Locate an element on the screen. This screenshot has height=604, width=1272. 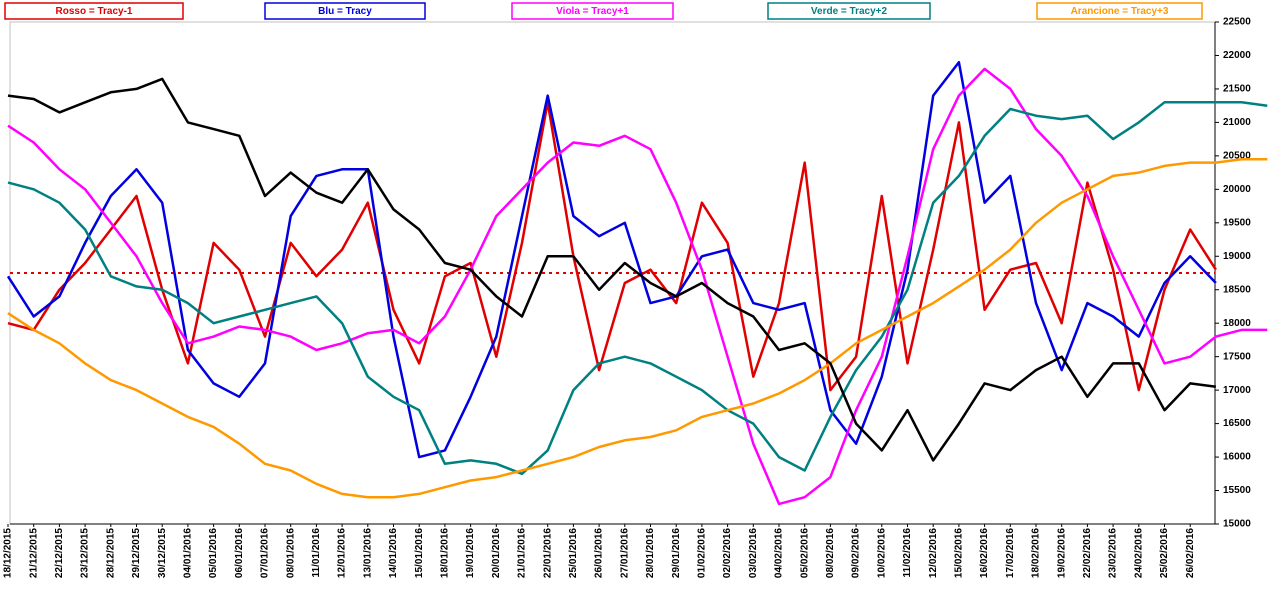
x-tick-label: 04/02/2016 is located at coordinates (779, 553).